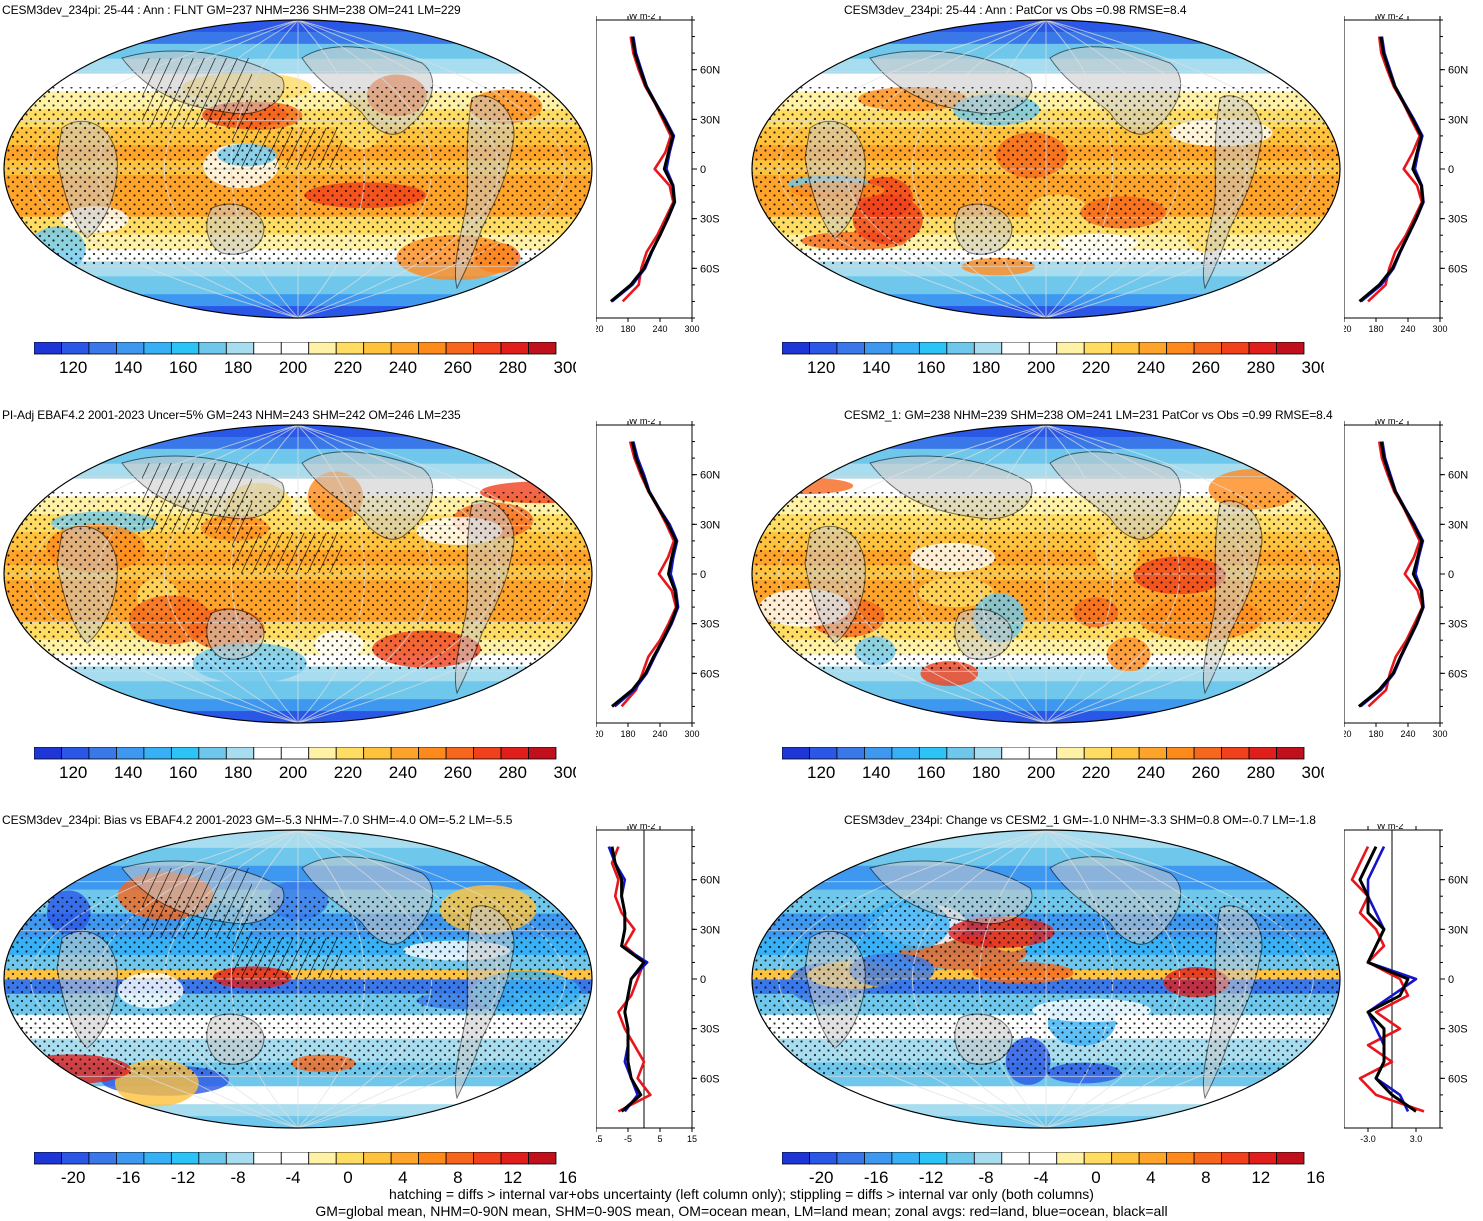 This screenshot has height=1221, width=1483. I want to click on zonal-plot-p6: W m-2 60N 30N 0 30S 60S -3.0 3.0, so click(1406, 984).